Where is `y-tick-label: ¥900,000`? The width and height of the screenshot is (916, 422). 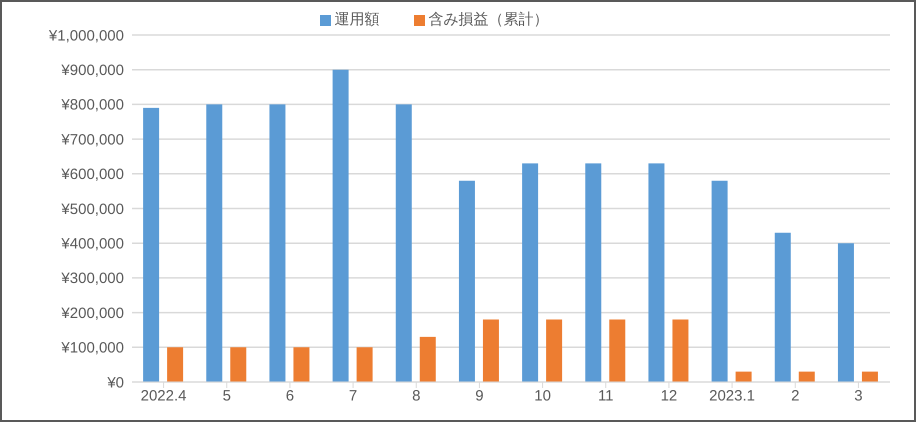
y-tick-label: ¥900,000 is located at coordinates (92, 71).